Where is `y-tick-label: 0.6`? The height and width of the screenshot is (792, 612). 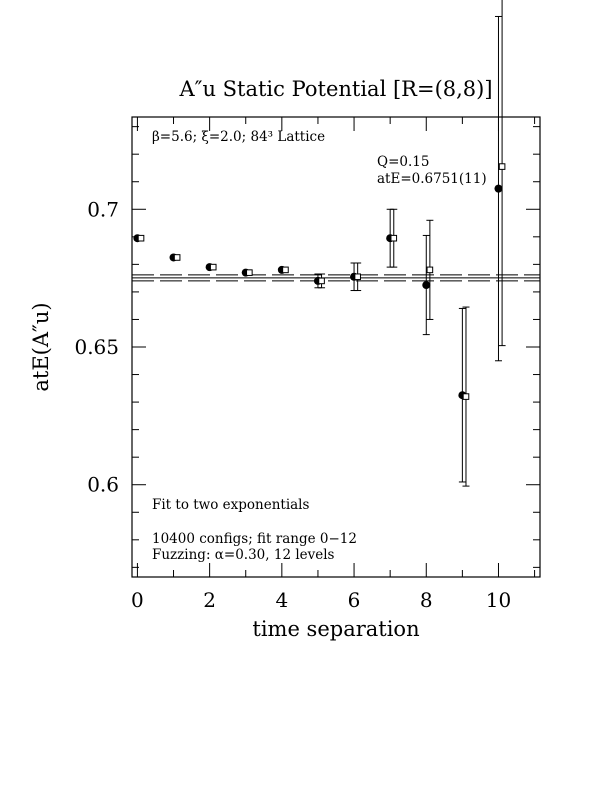 y-tick-label: 0.6 is located at coordinates (103, 485).